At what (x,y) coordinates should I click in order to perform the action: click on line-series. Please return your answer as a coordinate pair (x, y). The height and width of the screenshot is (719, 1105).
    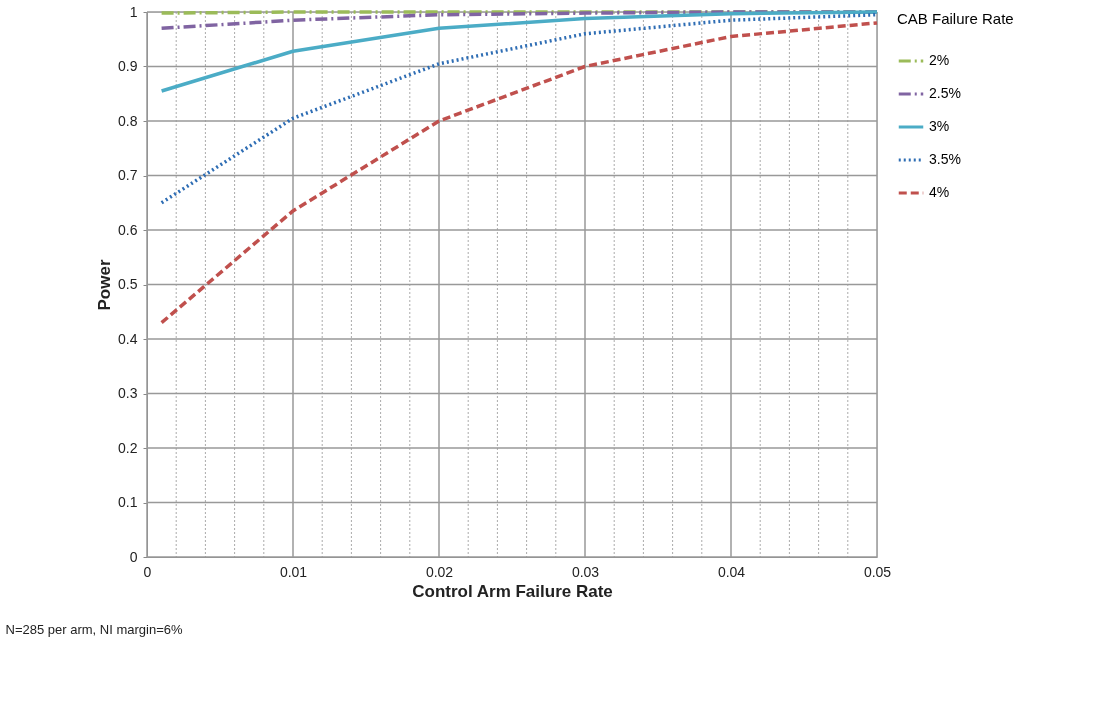
    Looking at the image, I should click on (519, 51).